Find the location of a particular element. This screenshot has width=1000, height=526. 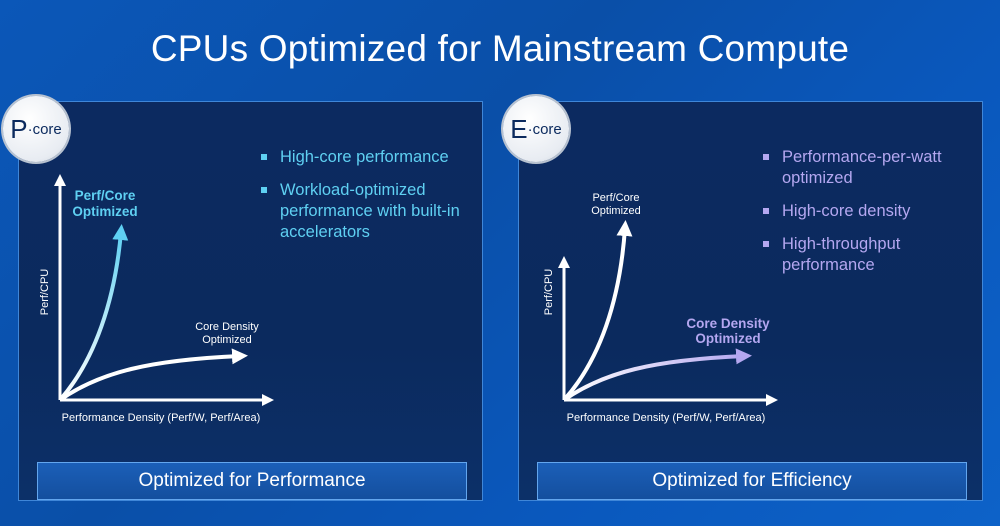

e-core-bullet: Performance-per-watt optimized is located at coordinates (870, 168).